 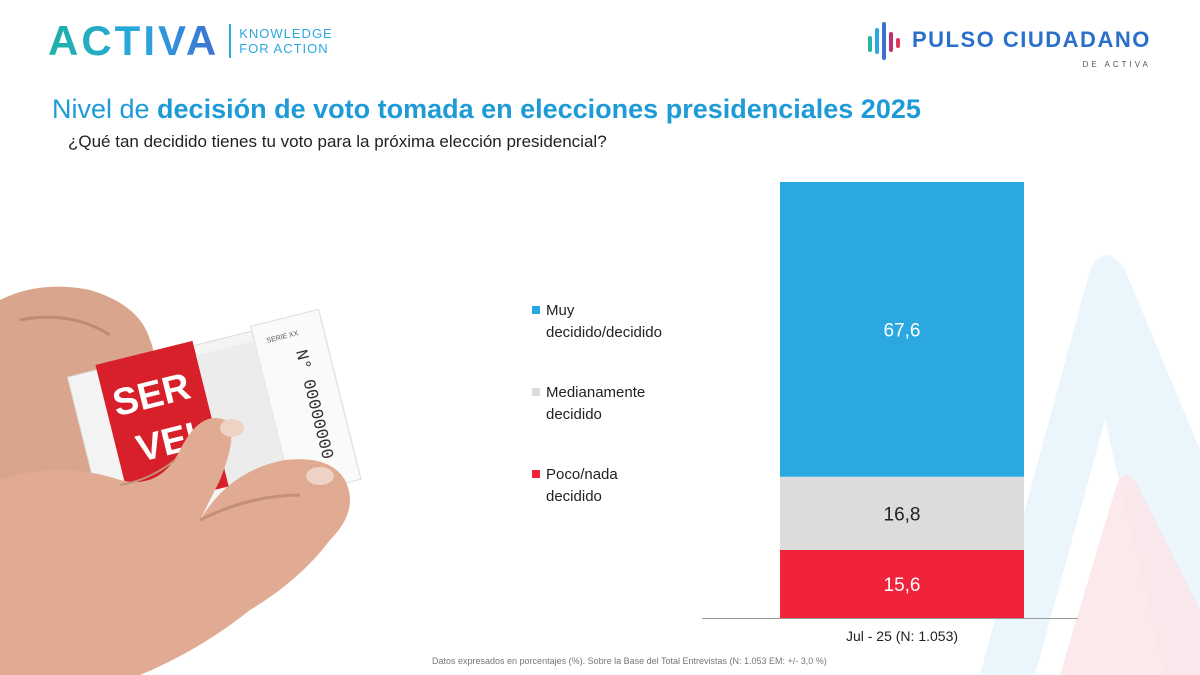 I want to click on activa-tagline: KNOWLEDGE FOR ACTION, so click(x=286, y=41).